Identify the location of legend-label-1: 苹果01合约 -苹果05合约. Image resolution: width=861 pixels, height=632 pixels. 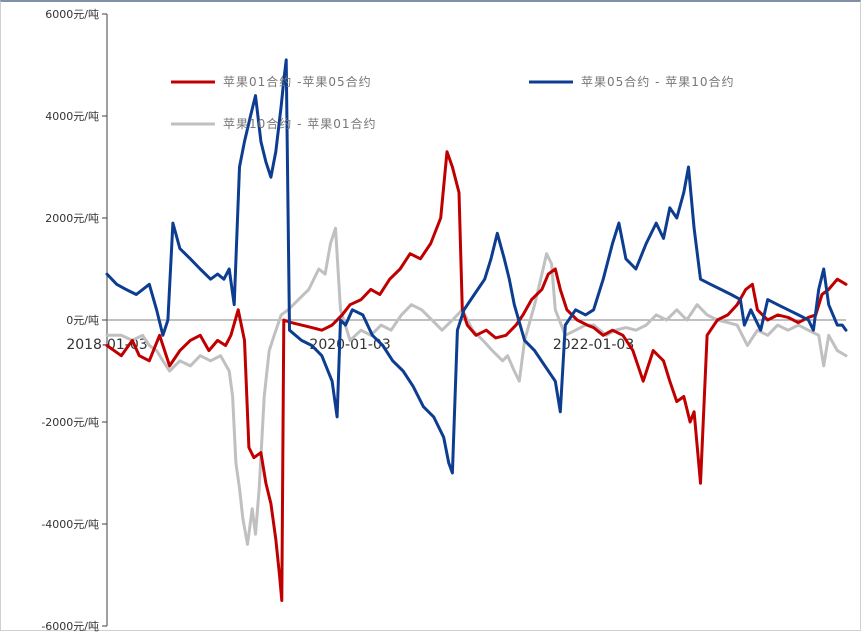
(297, 81).